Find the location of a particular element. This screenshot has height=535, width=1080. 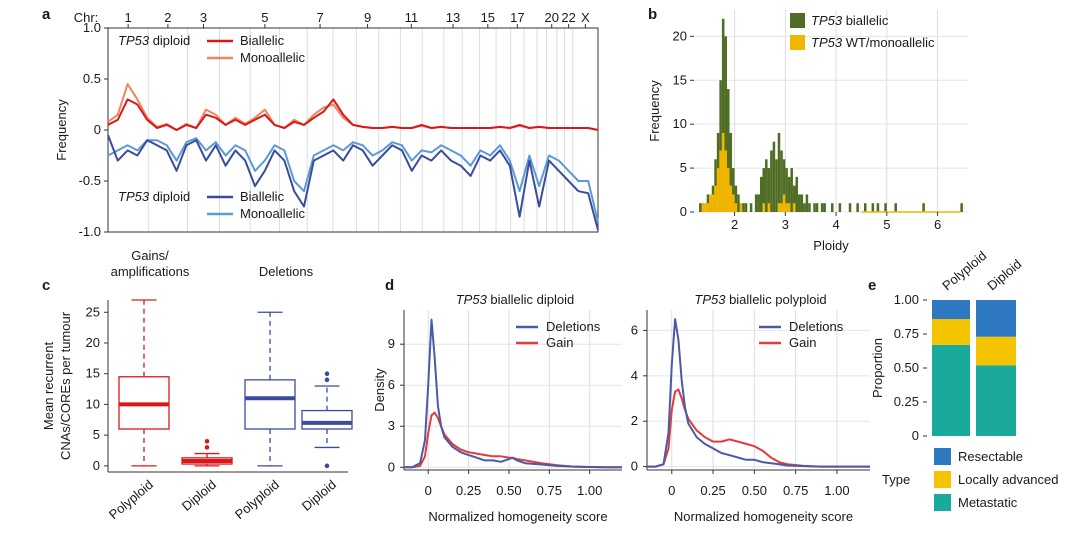

y-tick-label: 9 is located at coordinates (391, 343).